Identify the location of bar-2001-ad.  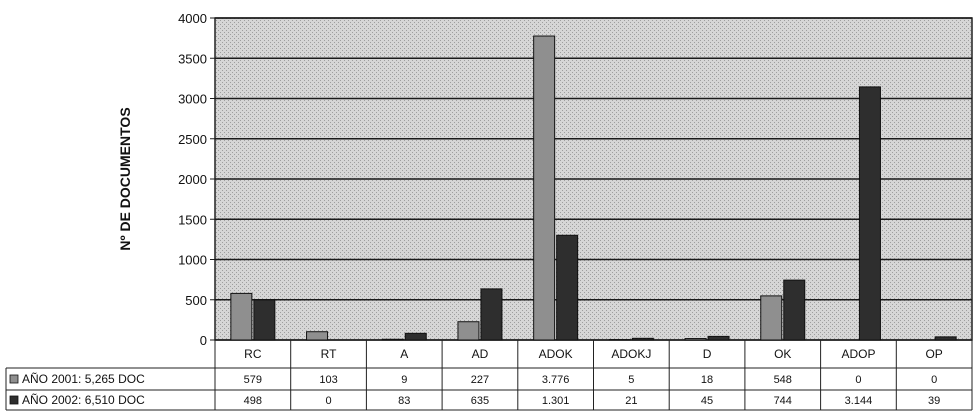
(468, 331).